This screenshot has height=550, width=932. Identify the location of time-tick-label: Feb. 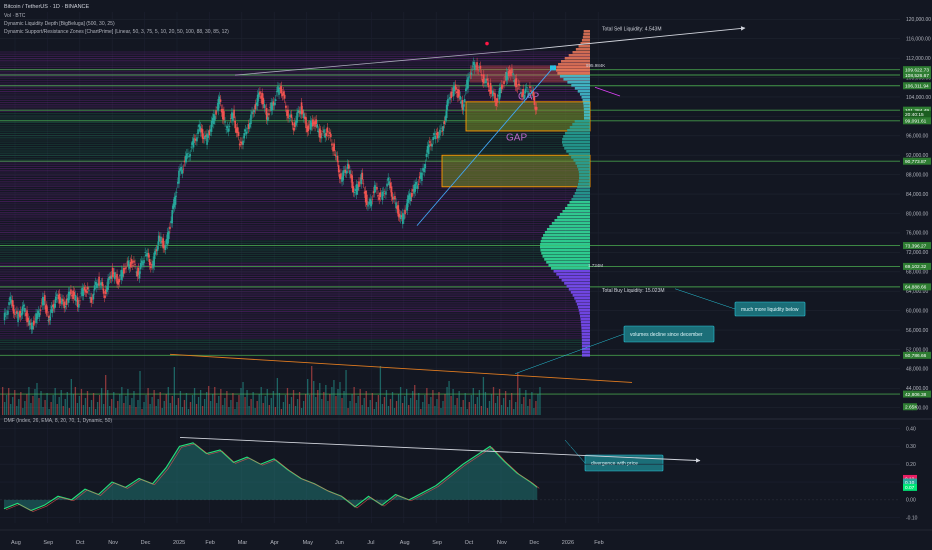
(598, 543).